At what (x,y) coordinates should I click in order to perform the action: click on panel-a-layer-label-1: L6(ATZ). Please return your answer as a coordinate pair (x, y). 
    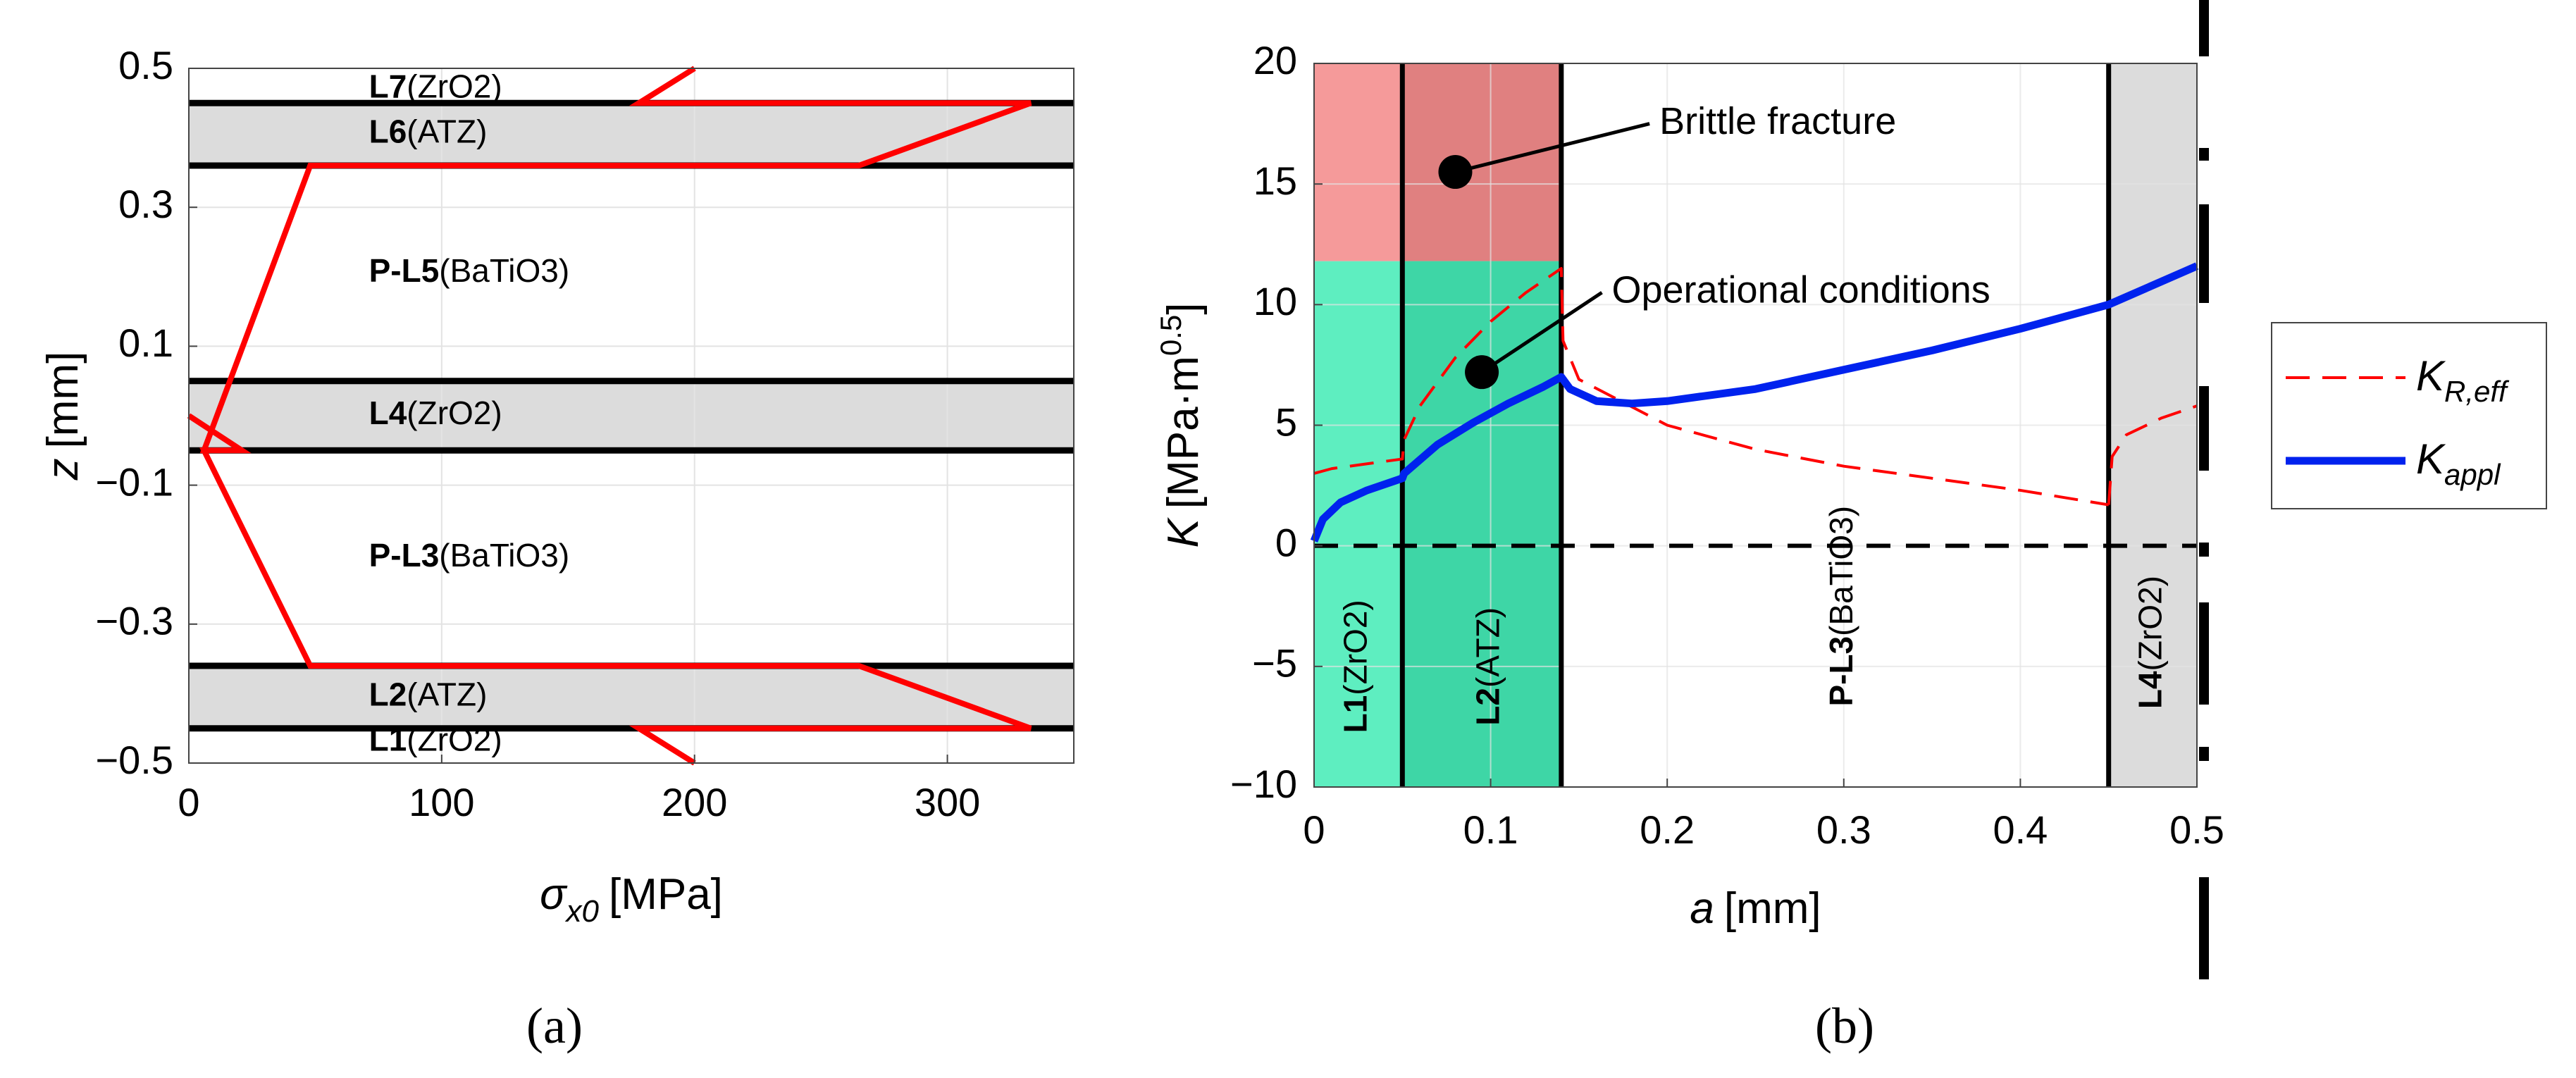
    Looking at the image, I should click on (428, 131).